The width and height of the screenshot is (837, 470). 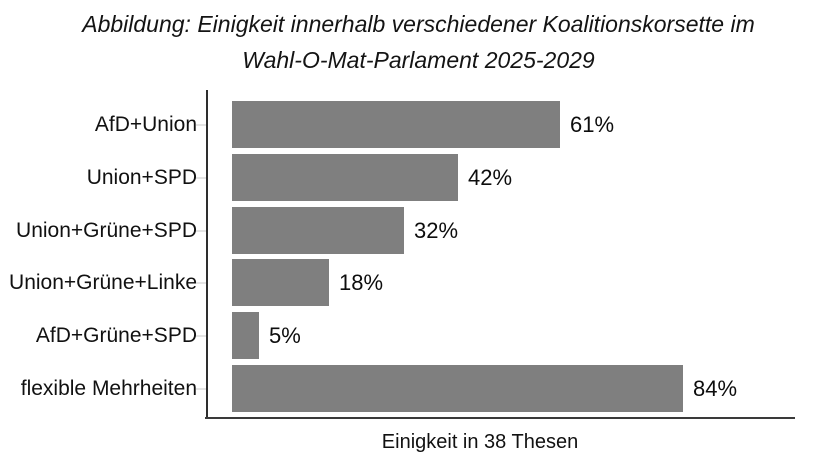 What do you see at coordinates (490, 177) in the screenshot?
I see `value-label: 42%` at bounding box center [490, 177].